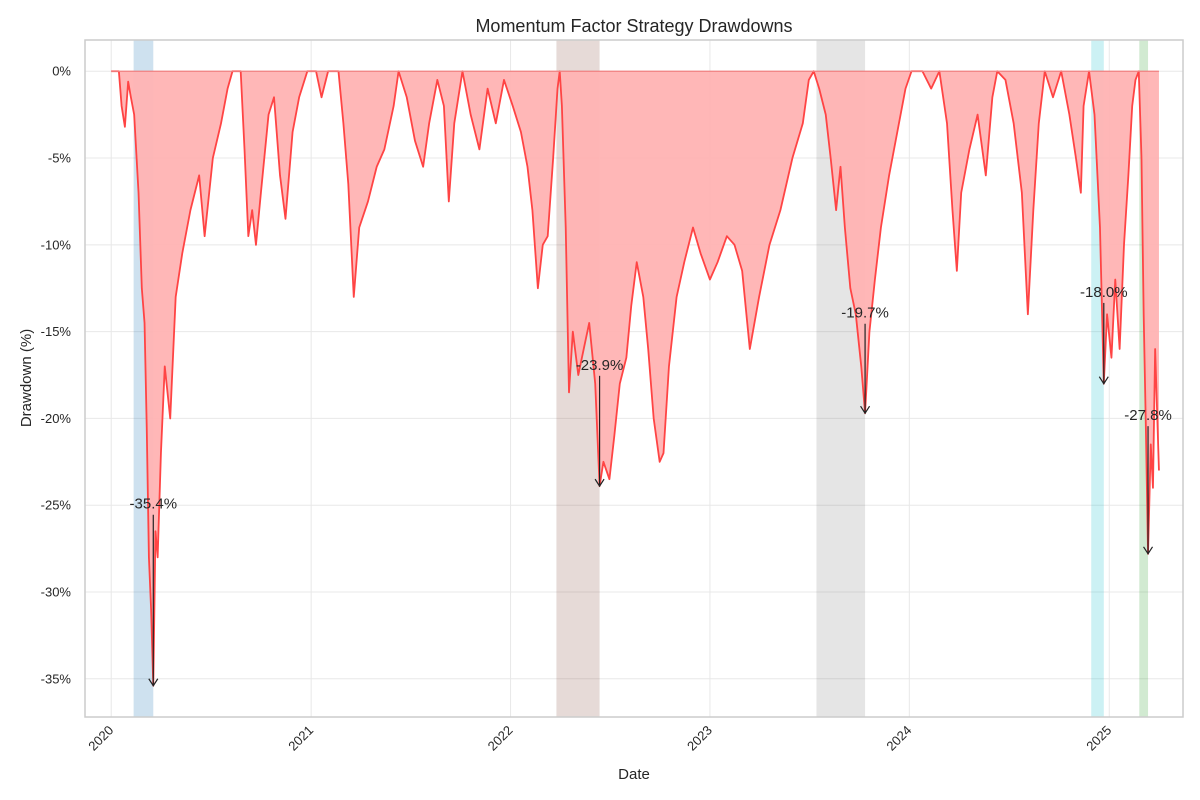 Image resolution: width=1200 pixels, height=800 pixels. What do you see at coordinates (865, 313) in the screenshot?
I see `annotation-label: -19.7%` at bounding box center [865, 313].